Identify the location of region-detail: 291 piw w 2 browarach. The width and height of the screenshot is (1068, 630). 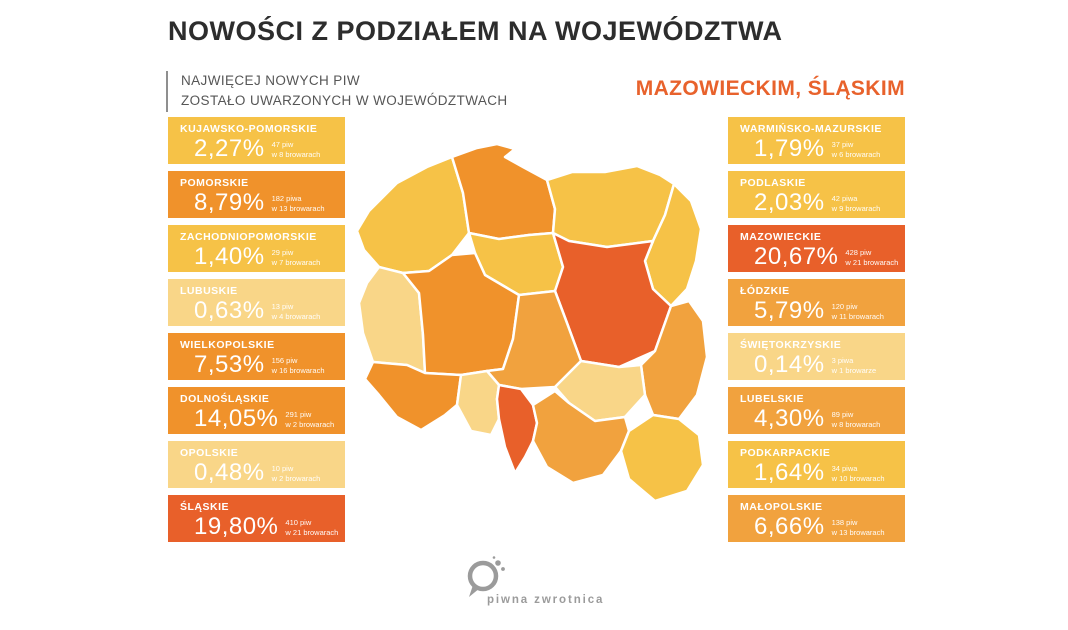
(310, 420).